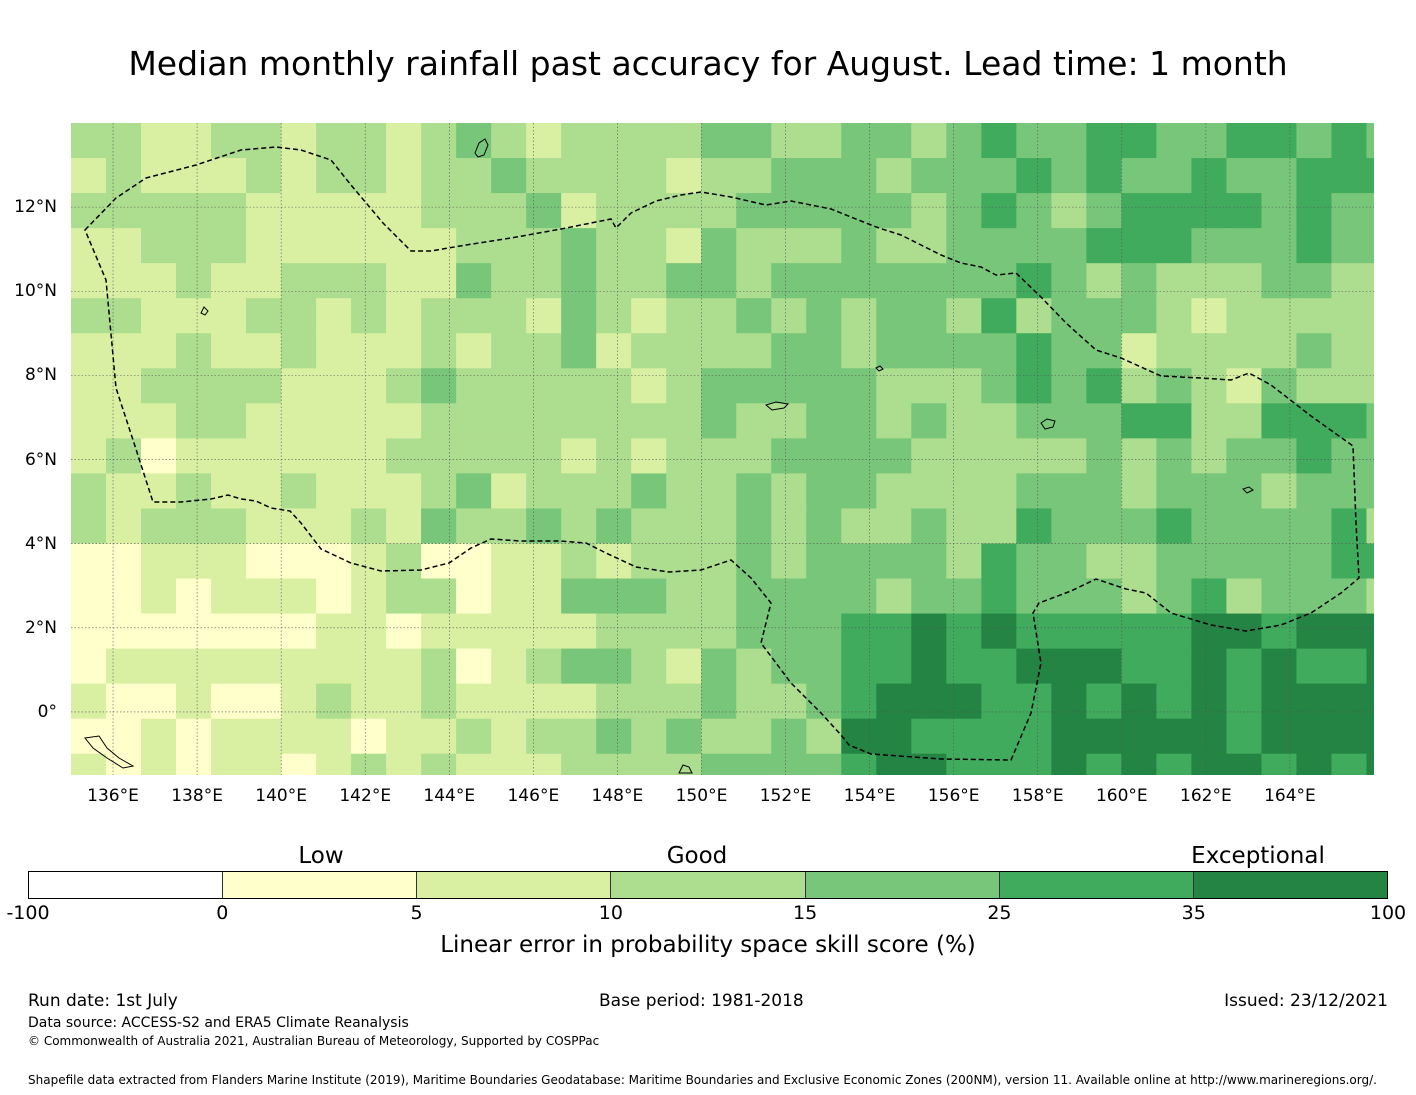 The width and height of the screenshot is (1416, 1095). What do you see at coordinates (321, 856) in the screenshot?
I see `legend-category-low: Low` at bounding box center [321, 856].